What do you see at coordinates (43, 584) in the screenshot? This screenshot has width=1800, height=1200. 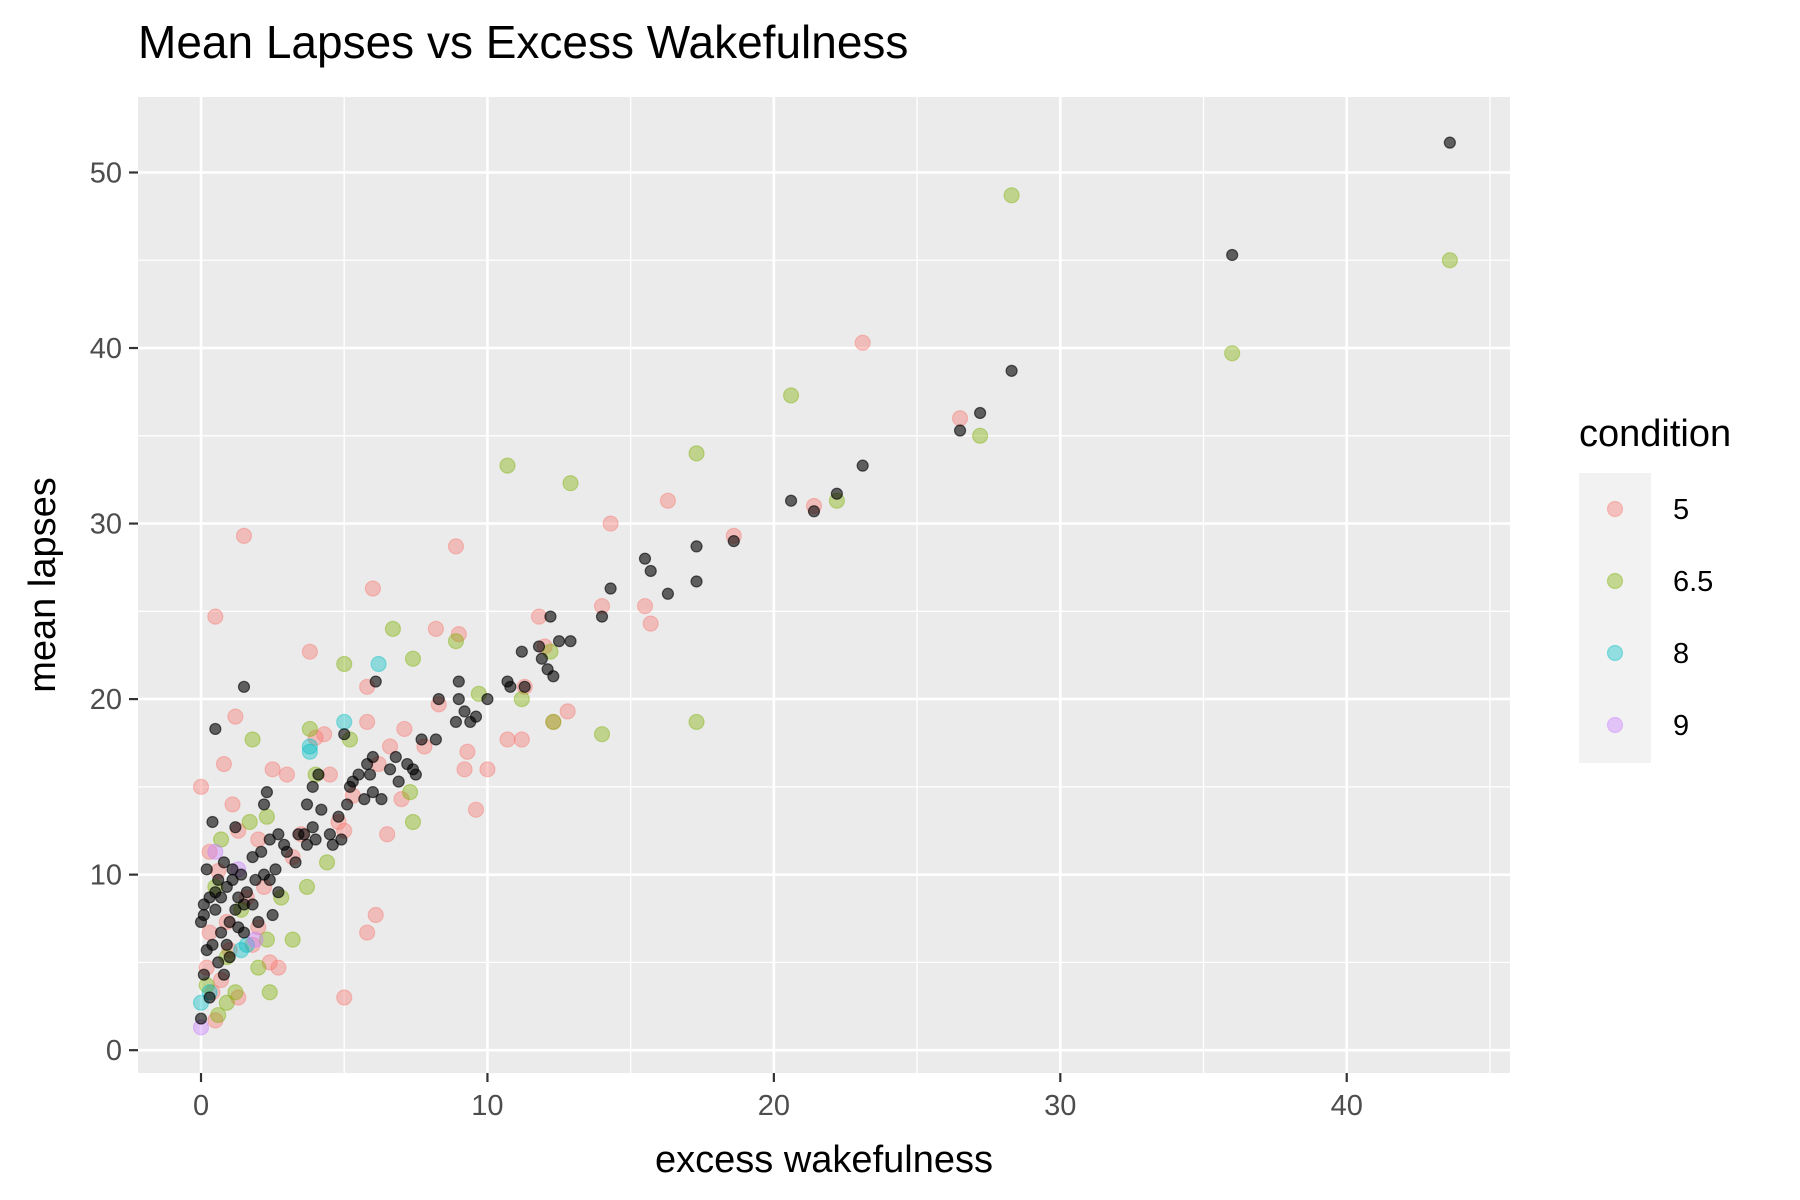 I see `y-axis-title: mean lapses` at bounding box center [43, 584].